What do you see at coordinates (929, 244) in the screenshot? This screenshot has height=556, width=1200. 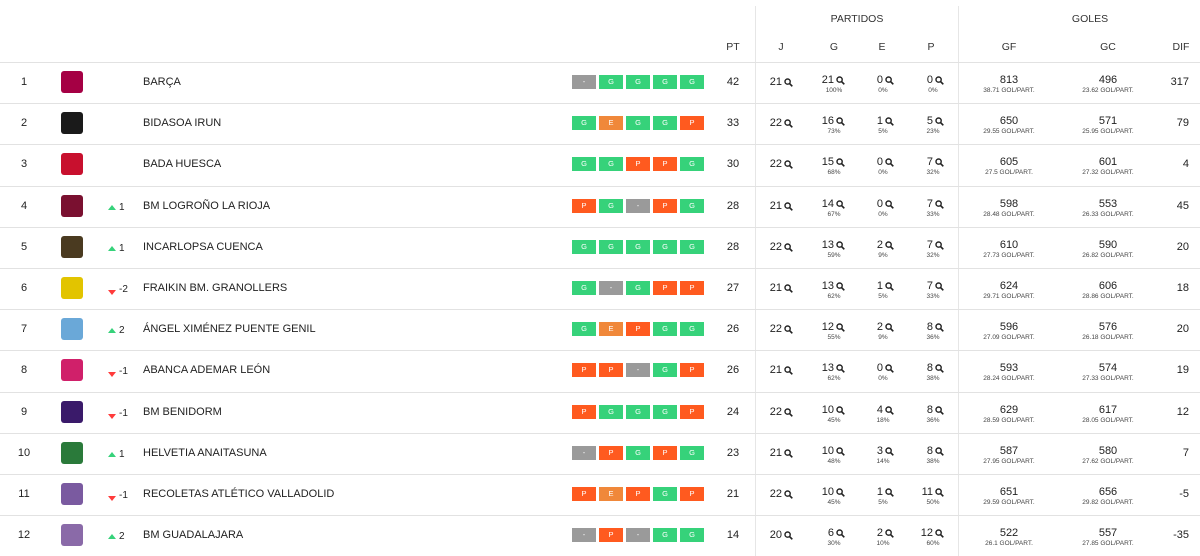 I see `stat-p: 7` at bounding box center [929, 244].